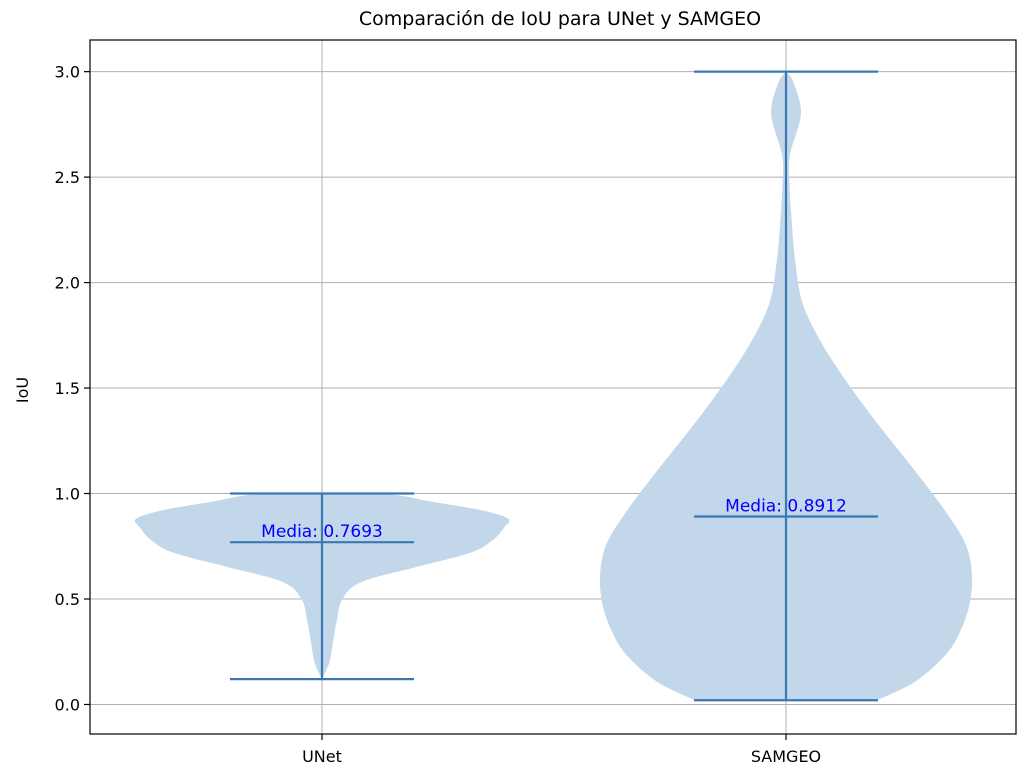  I want to click on y-tick-label: 0.0, so click(67, 704).